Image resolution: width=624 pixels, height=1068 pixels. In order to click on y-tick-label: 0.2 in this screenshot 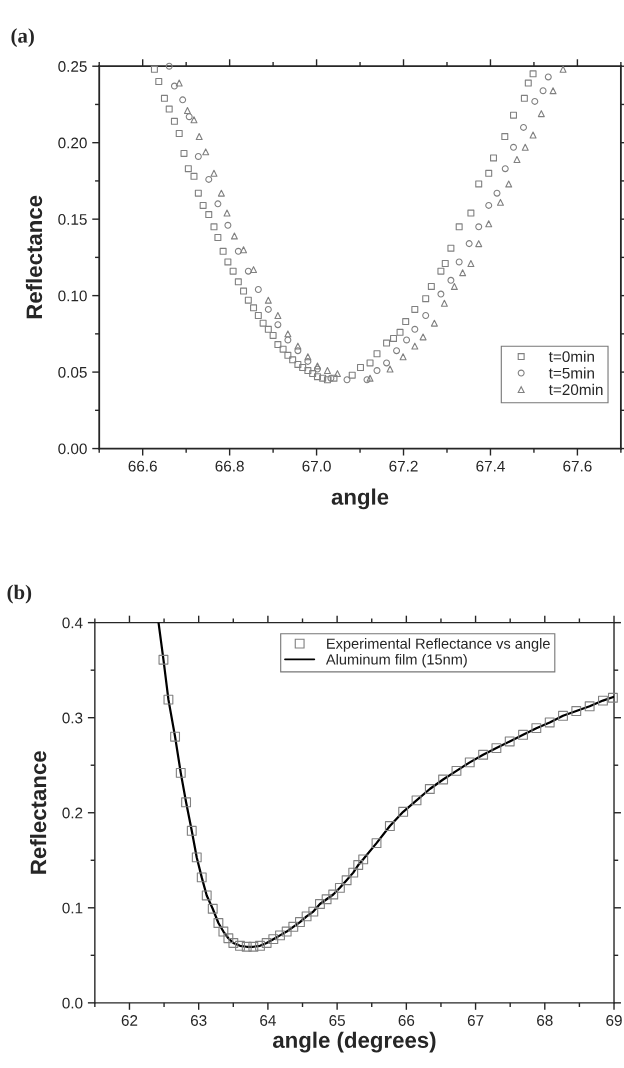, I will do `click(72, 813)`.